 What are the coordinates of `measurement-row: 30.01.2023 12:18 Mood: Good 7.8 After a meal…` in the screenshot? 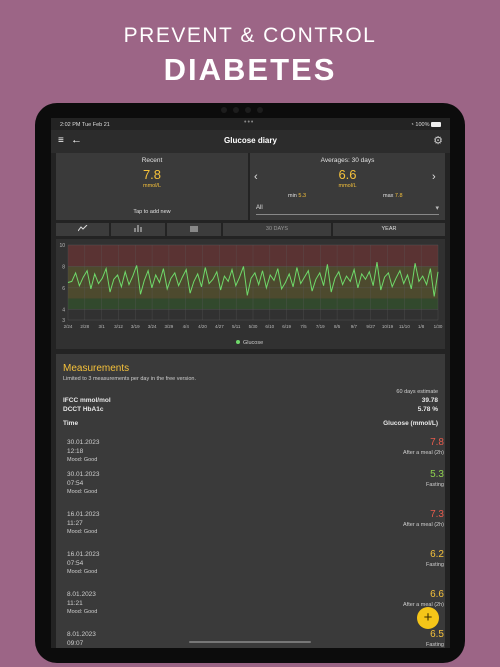 It's located at (255, 455).